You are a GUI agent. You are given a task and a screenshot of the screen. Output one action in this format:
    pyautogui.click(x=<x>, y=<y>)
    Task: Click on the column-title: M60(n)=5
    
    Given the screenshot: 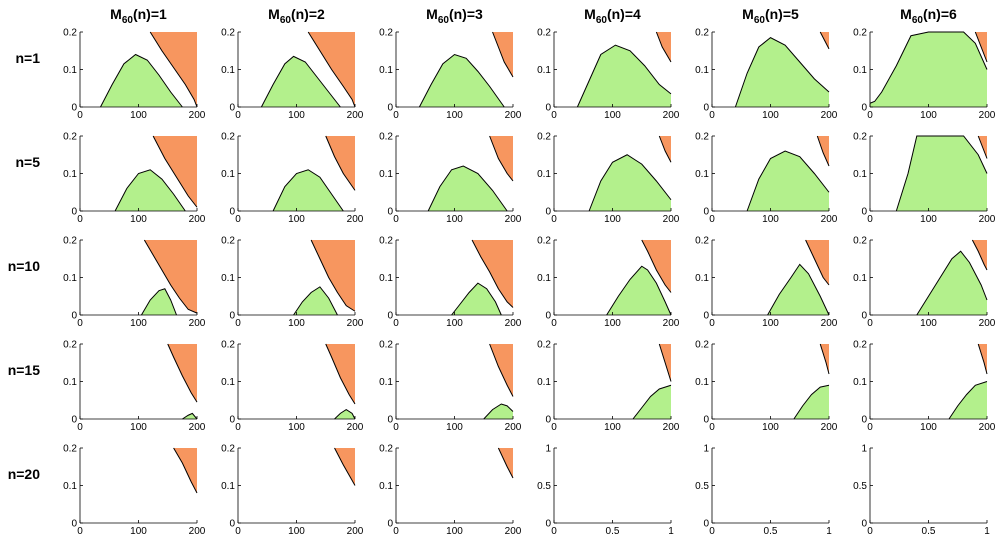 What is the action you would take?
    pyautogui.click(x=770, y=16)
    